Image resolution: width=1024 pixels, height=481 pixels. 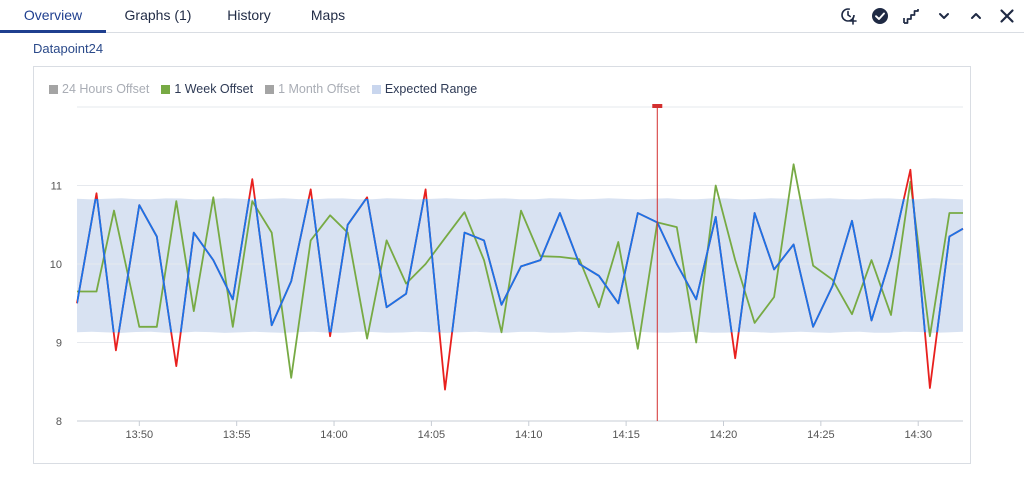 I want to click on x-tick-label: 14:10, so click(x=529, y=435).